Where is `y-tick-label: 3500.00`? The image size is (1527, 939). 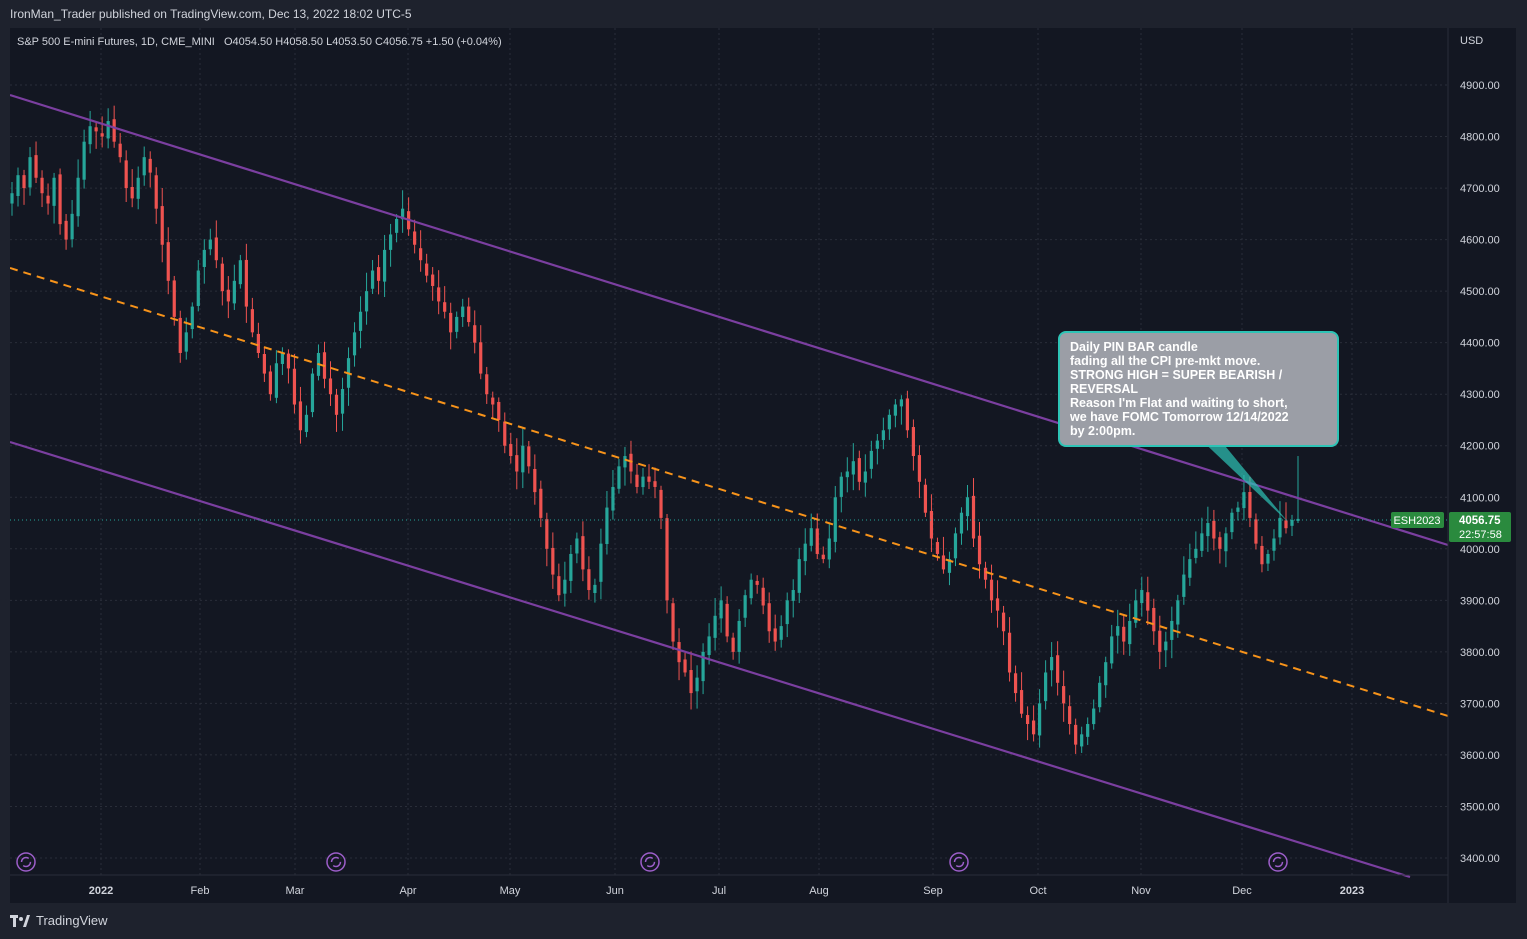 y-tick-label: 3500.00 is located at coordinates (1480, 807).